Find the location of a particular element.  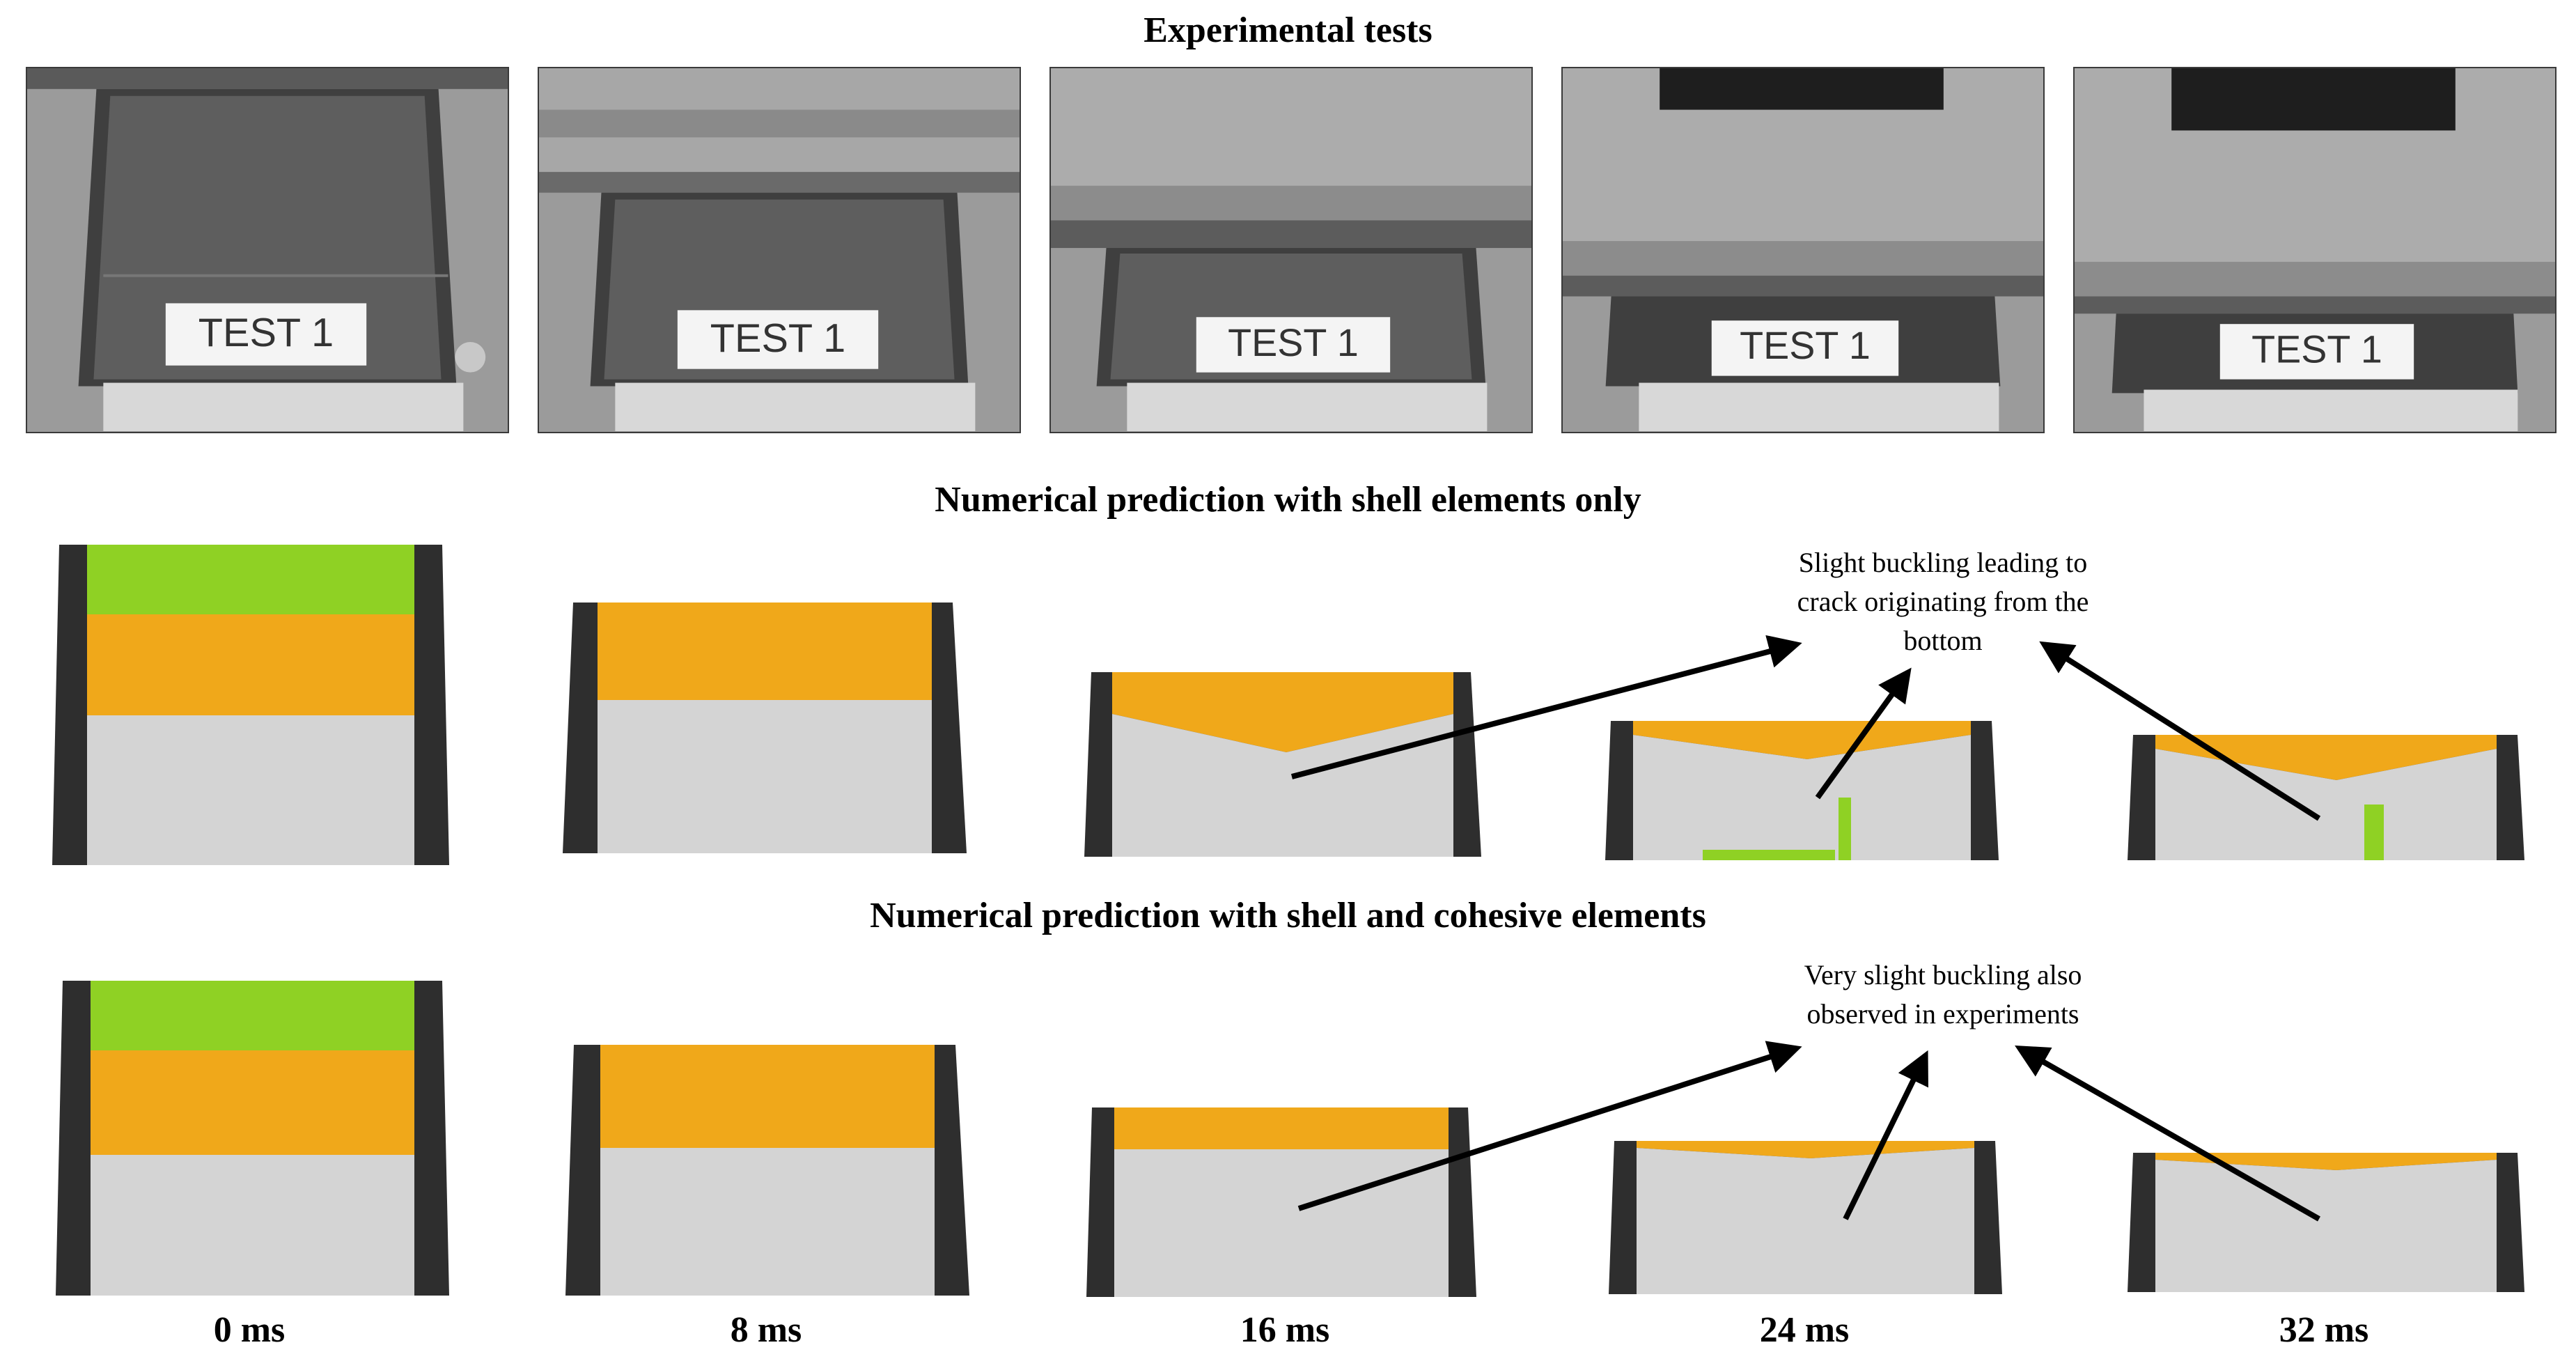

sim-cohesive-0ms is located at coordinates (252, 1138).